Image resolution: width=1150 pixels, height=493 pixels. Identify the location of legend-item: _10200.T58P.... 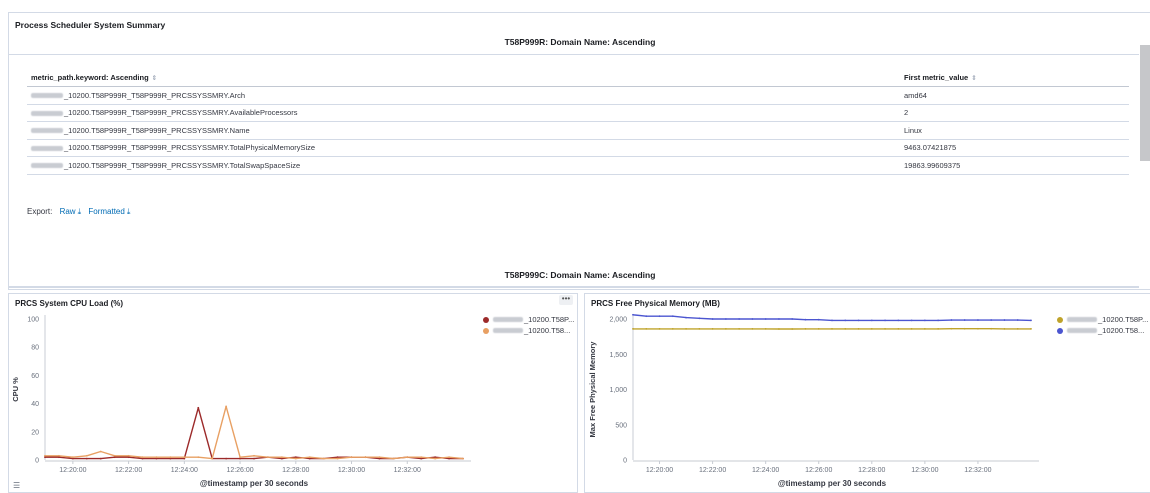
(528, 319).